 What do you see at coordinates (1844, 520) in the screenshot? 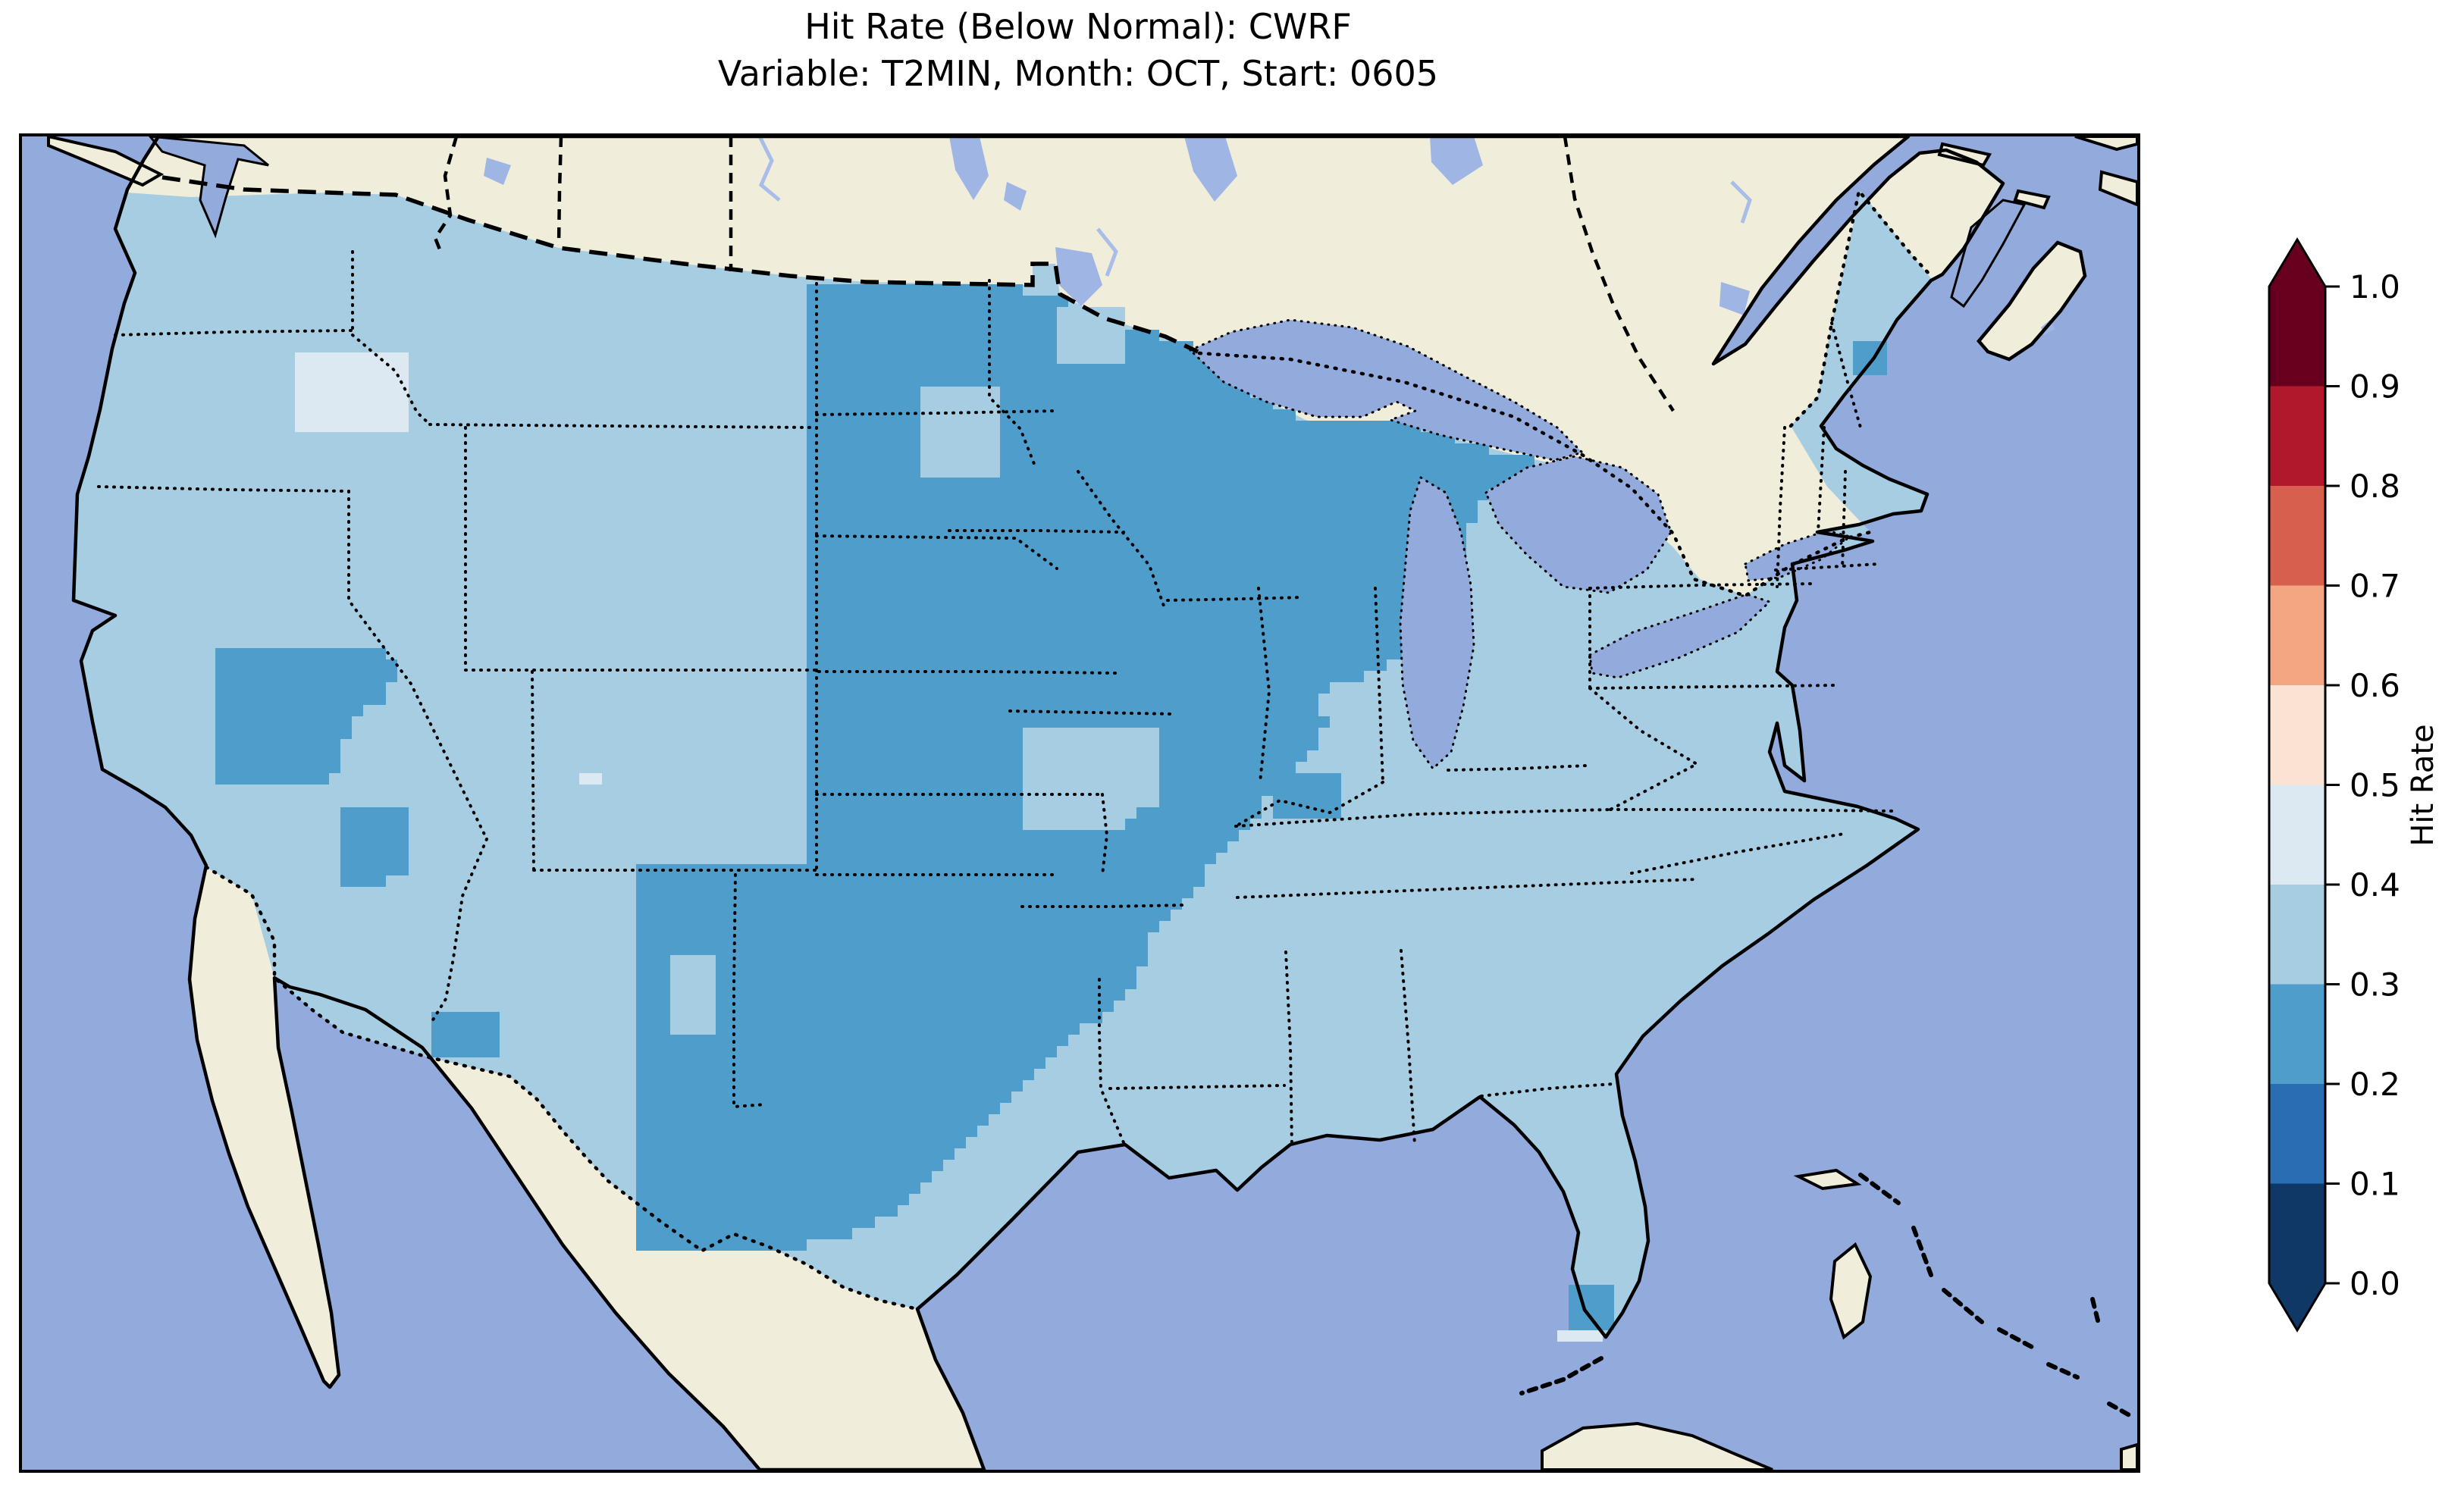
I see `state-border` at bounding box center [1844, 520].